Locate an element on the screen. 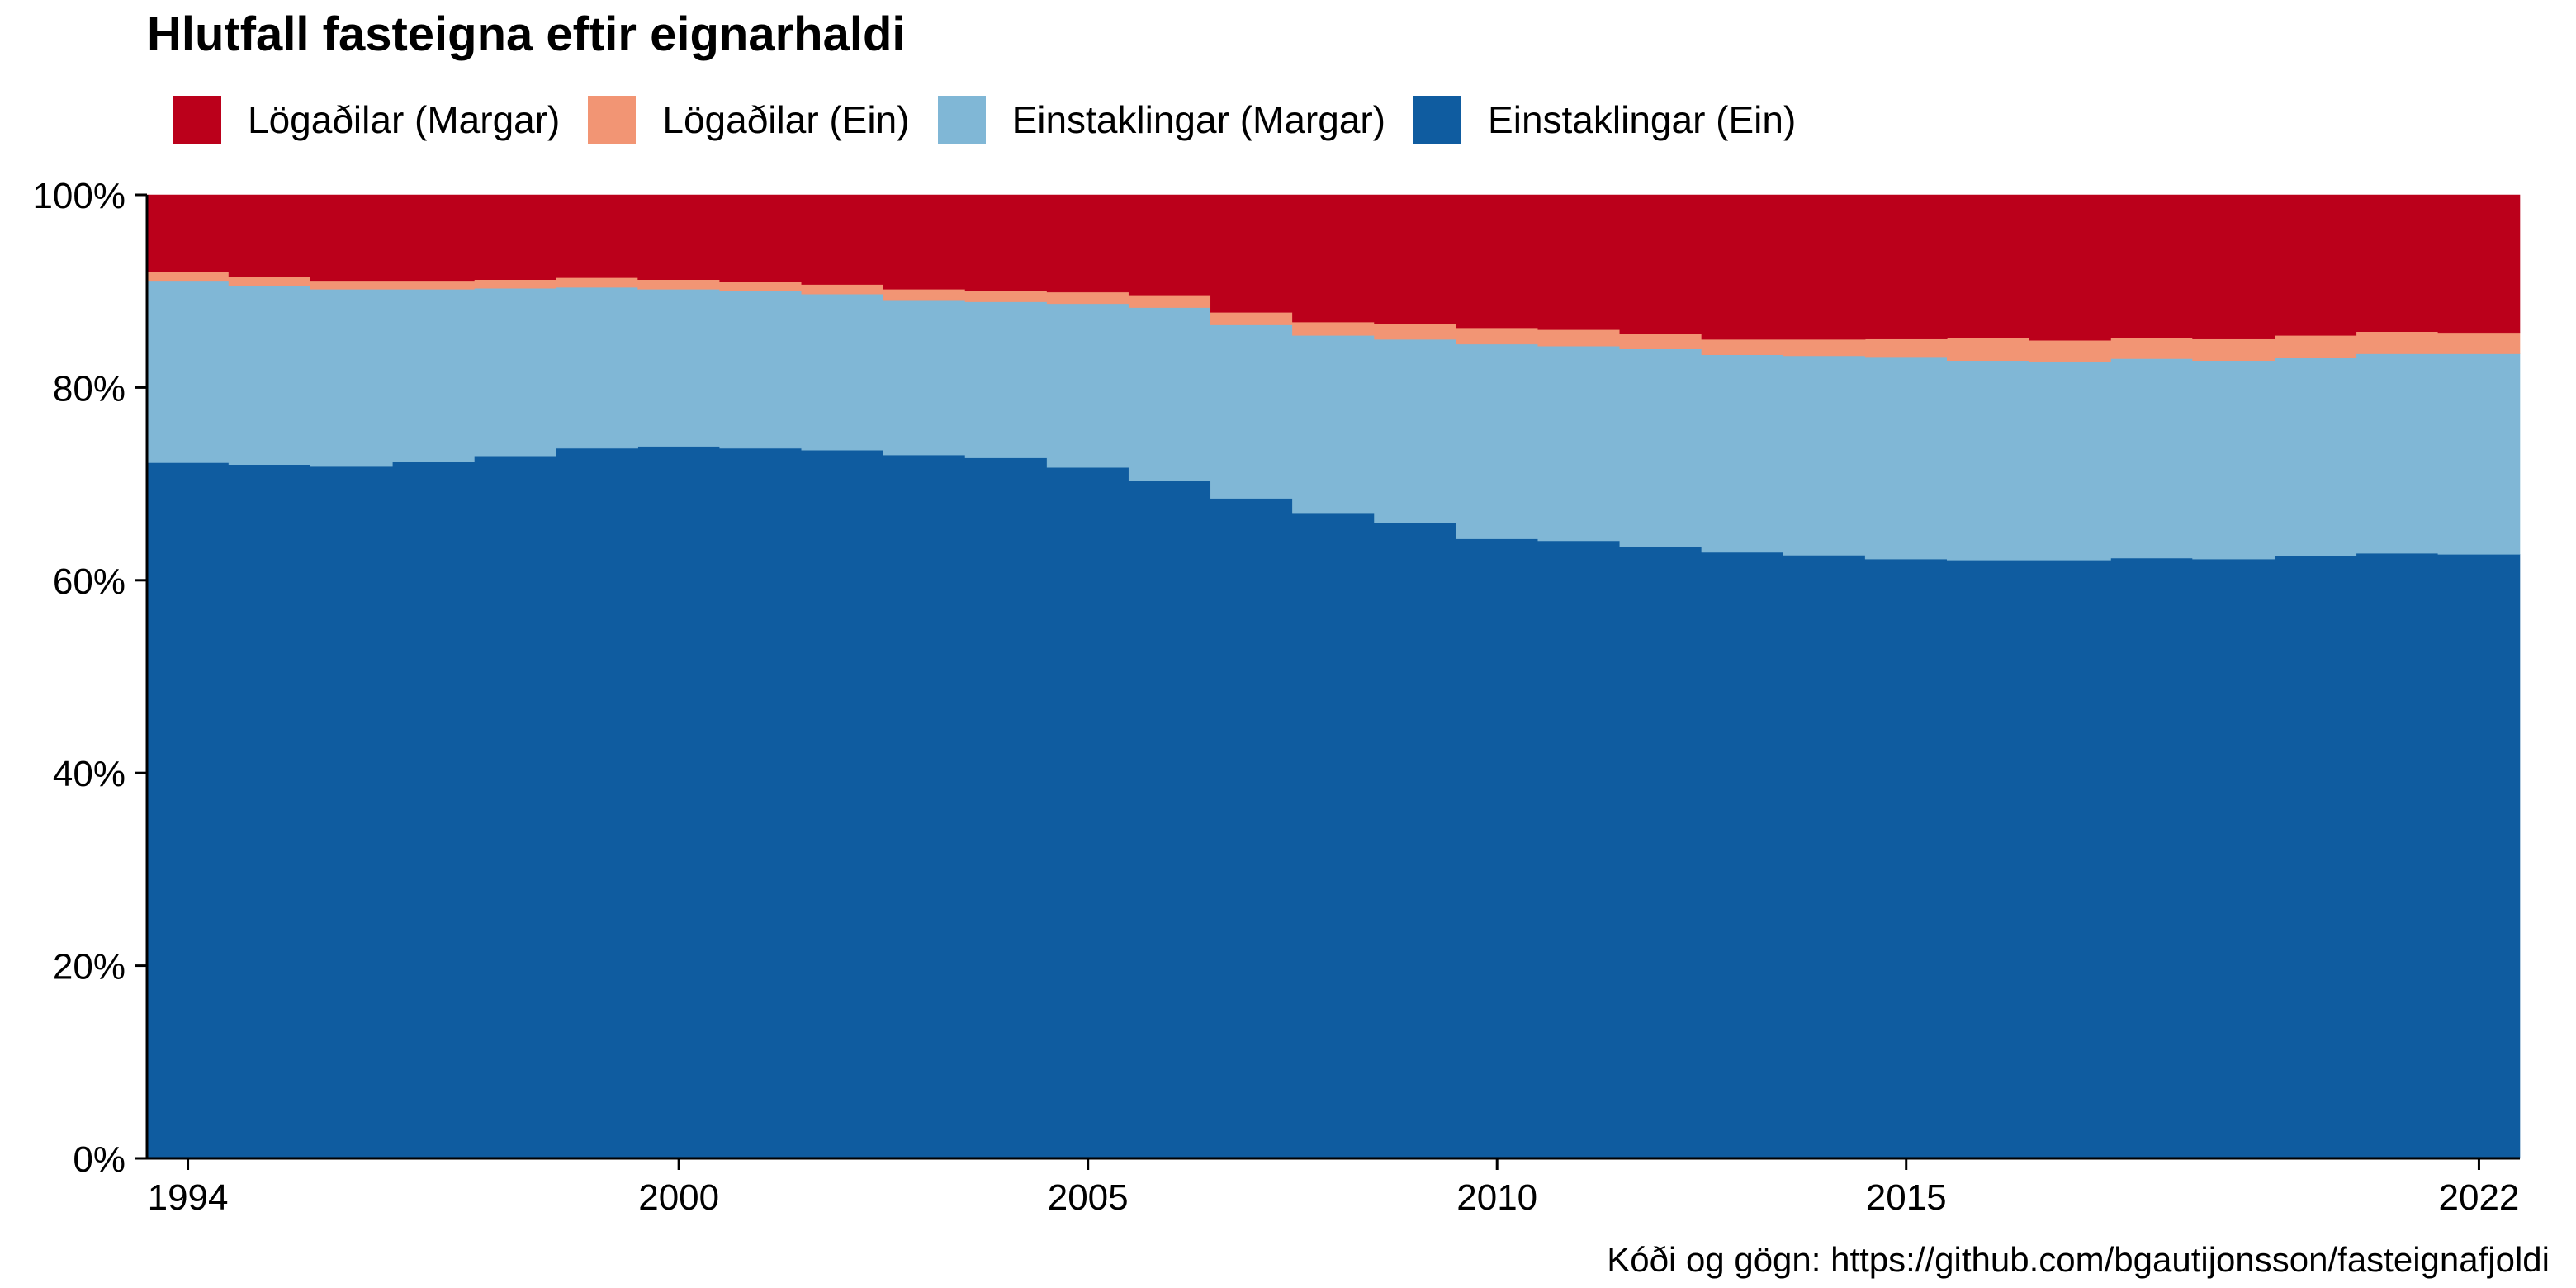  series-area-l-ga-ilar-margar is located at coordinates (1333, 267).